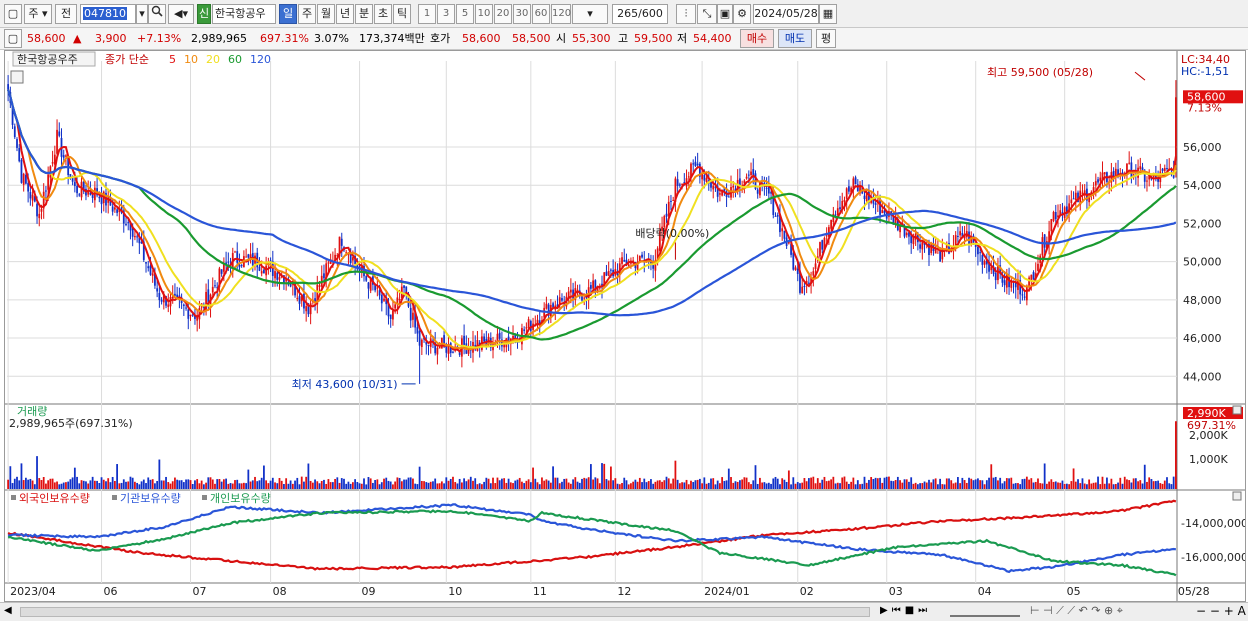  I want to click on interval-tab: 1, so click(427, 14).